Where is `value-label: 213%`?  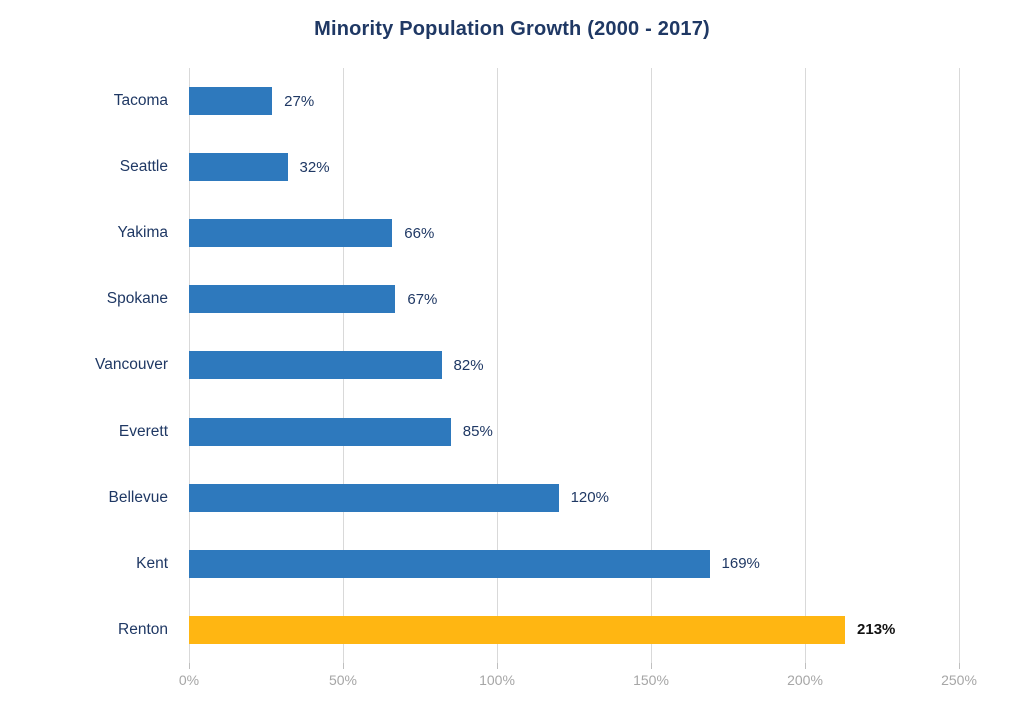 value-label: 213% is located at coordinates (876, 630).